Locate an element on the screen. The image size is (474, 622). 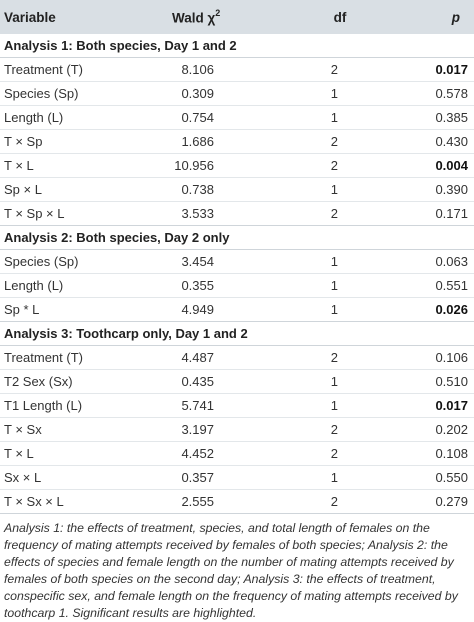
cell-p: 0.390 is located at coordinates (428, 189).